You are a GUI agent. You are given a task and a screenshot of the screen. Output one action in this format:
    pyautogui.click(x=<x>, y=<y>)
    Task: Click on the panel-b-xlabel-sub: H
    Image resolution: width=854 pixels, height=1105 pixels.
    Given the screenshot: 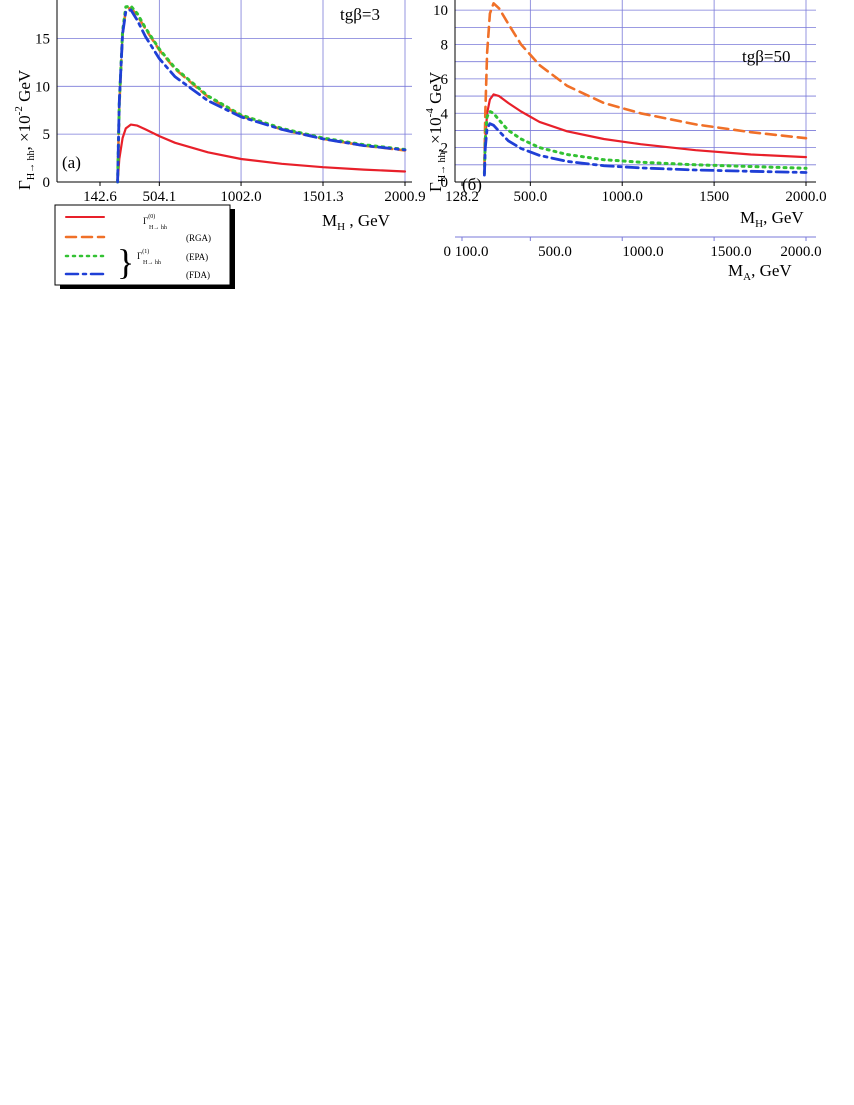 What is the action you would take?
    pyautogui.click(x=759, y=224)
    